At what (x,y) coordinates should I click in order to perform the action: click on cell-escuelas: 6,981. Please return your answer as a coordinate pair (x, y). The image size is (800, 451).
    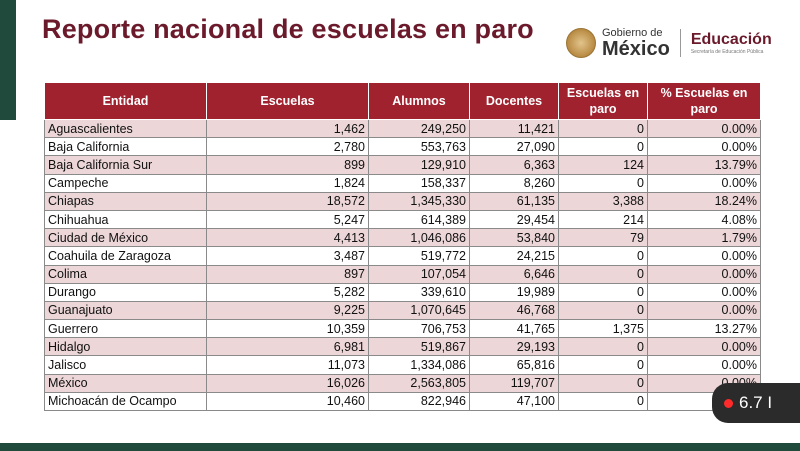
    Looking at the image, I should click on (287, 347).